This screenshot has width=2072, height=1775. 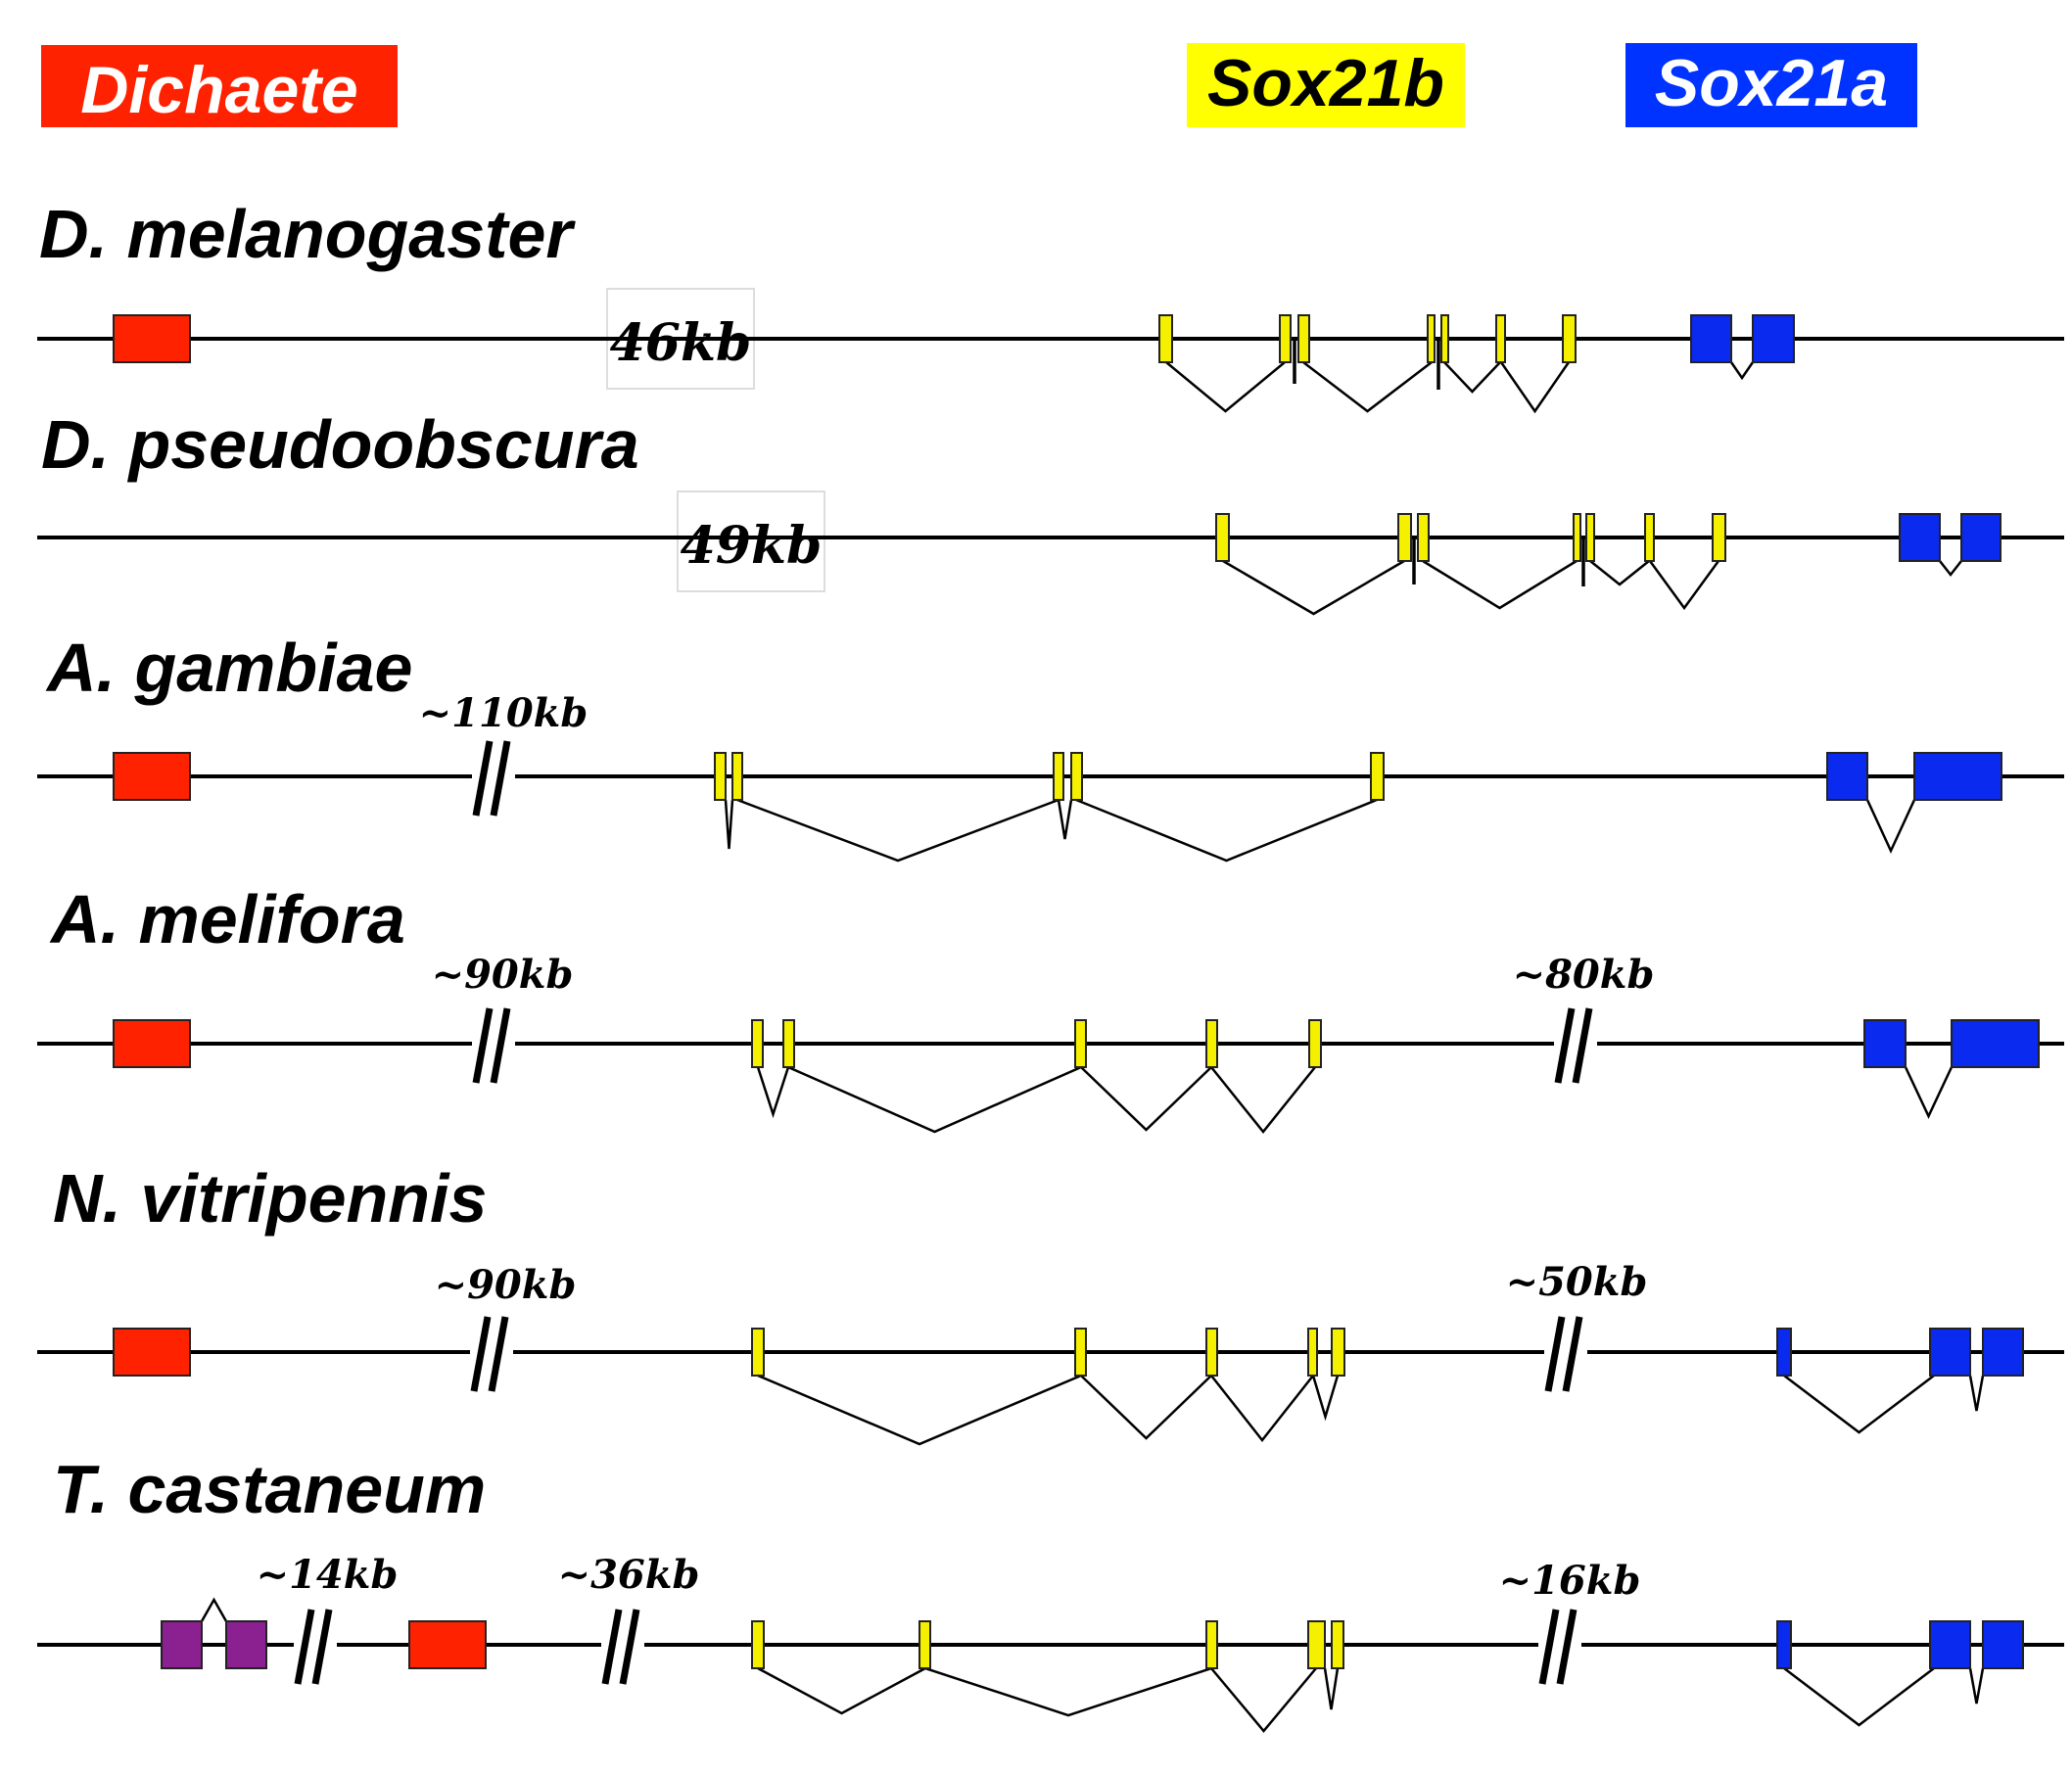 What do you see at coordinates (1772, 83) in the screenshot?
I see `legend-sox21a-label: Sox21a` at bounding box center [1772, 83].